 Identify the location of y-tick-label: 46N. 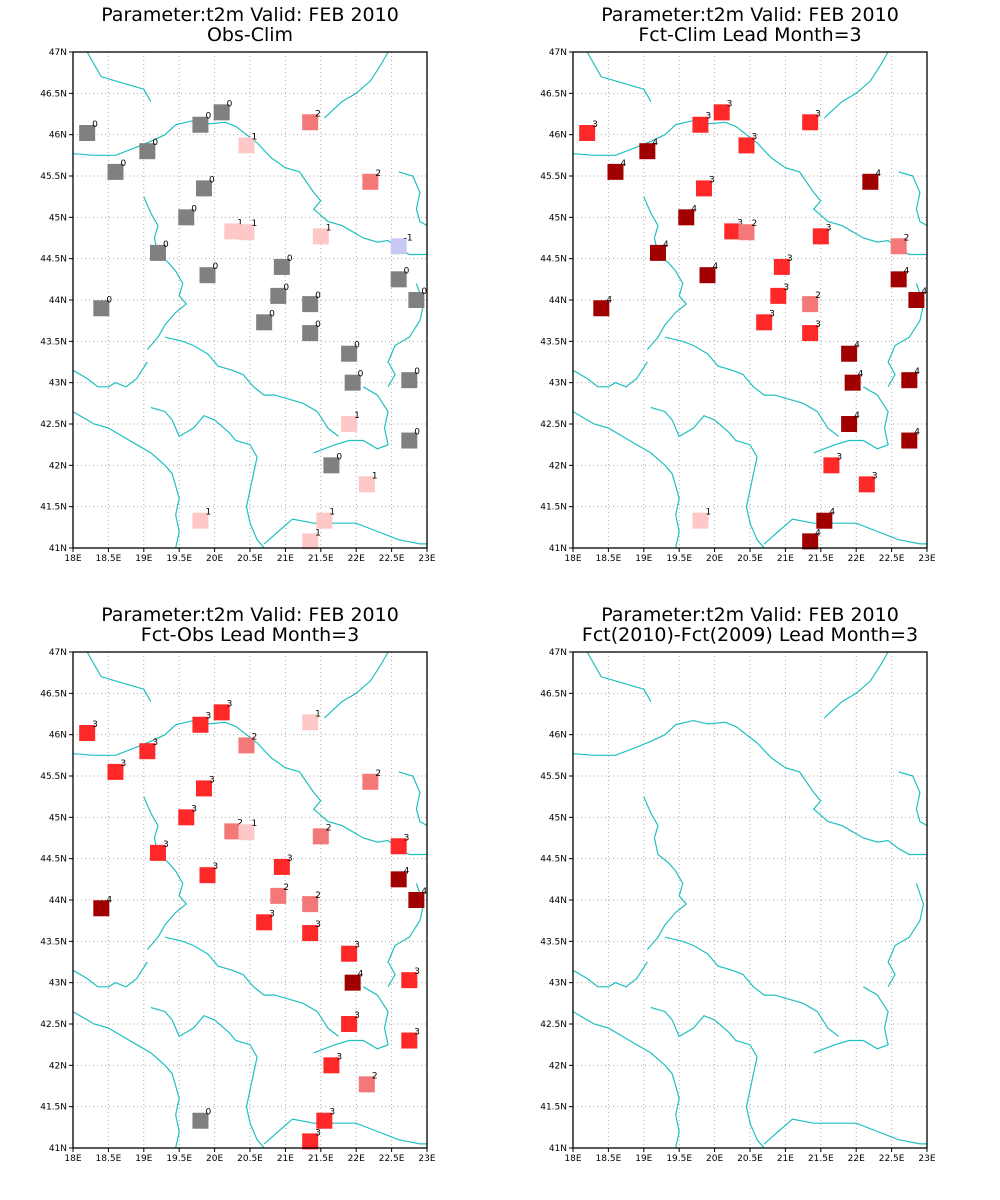
(558, 736).